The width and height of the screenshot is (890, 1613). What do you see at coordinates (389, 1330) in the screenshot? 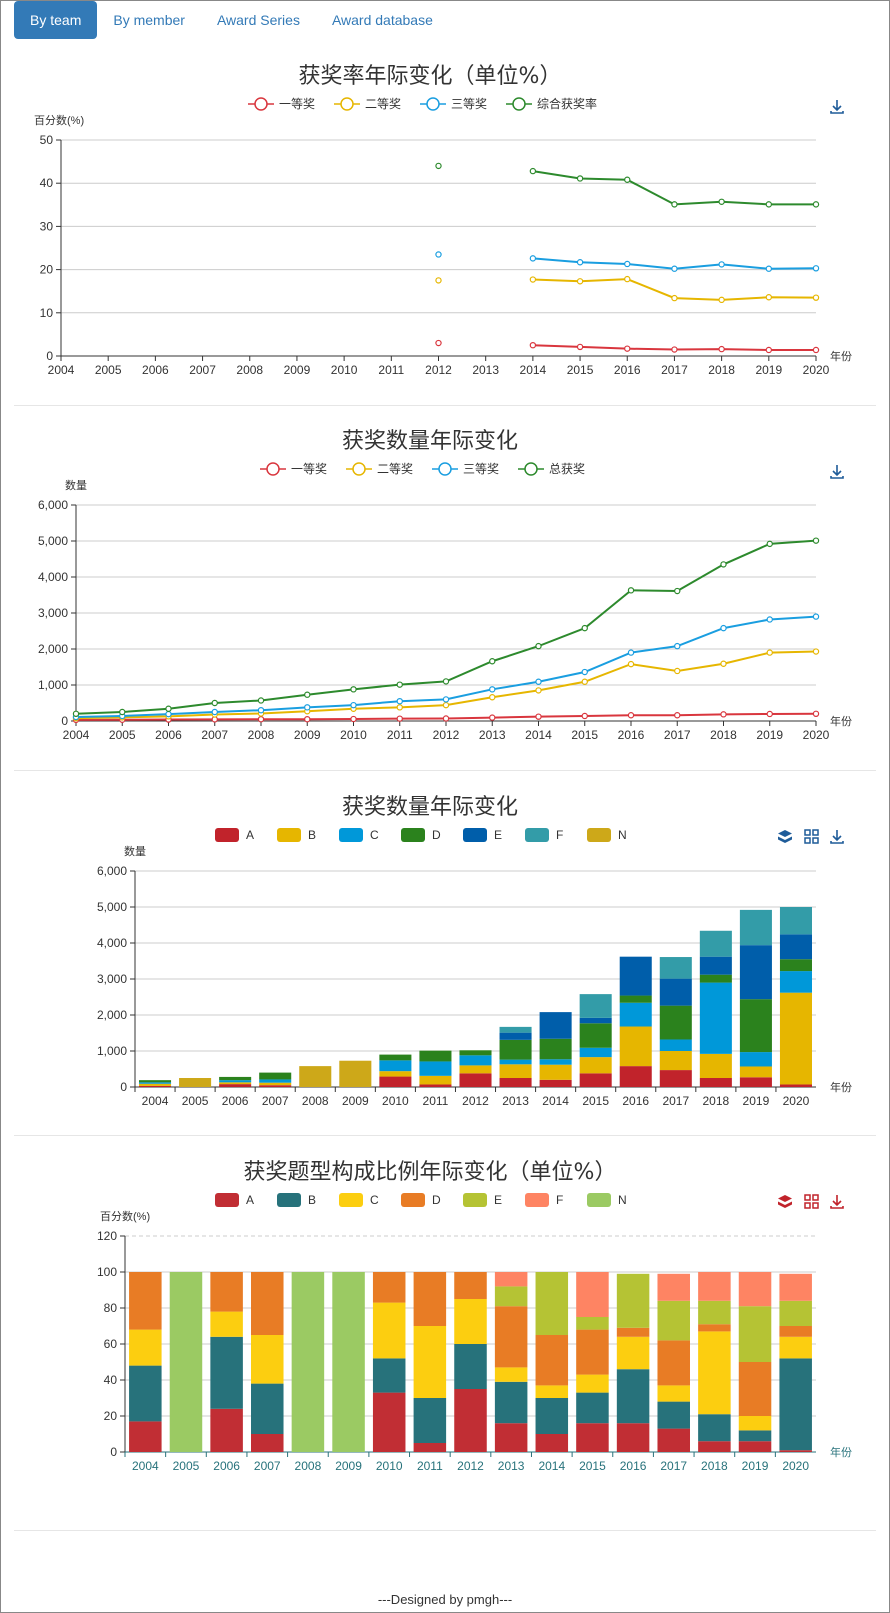
I see `bar-C-2010` at bounding box center [389, 1330].